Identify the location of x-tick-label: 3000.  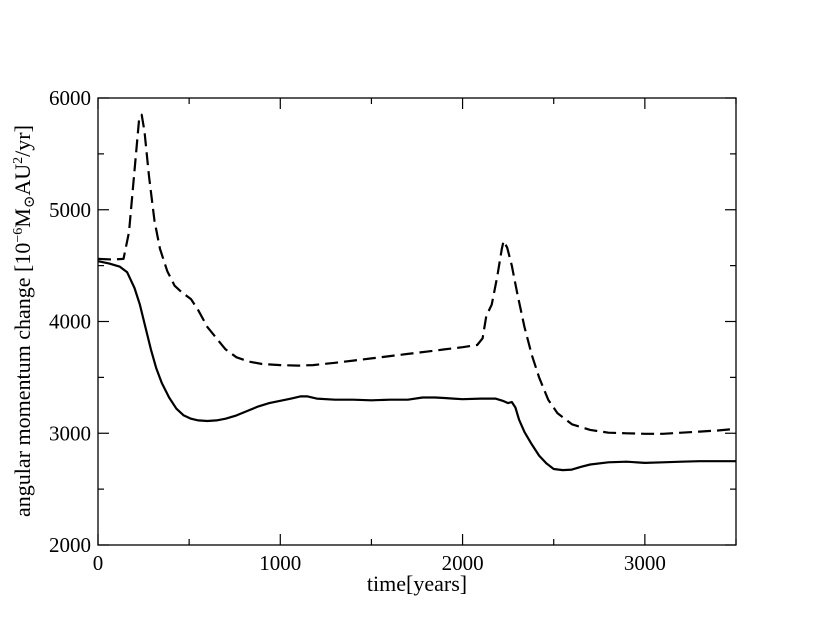
(645, 563).